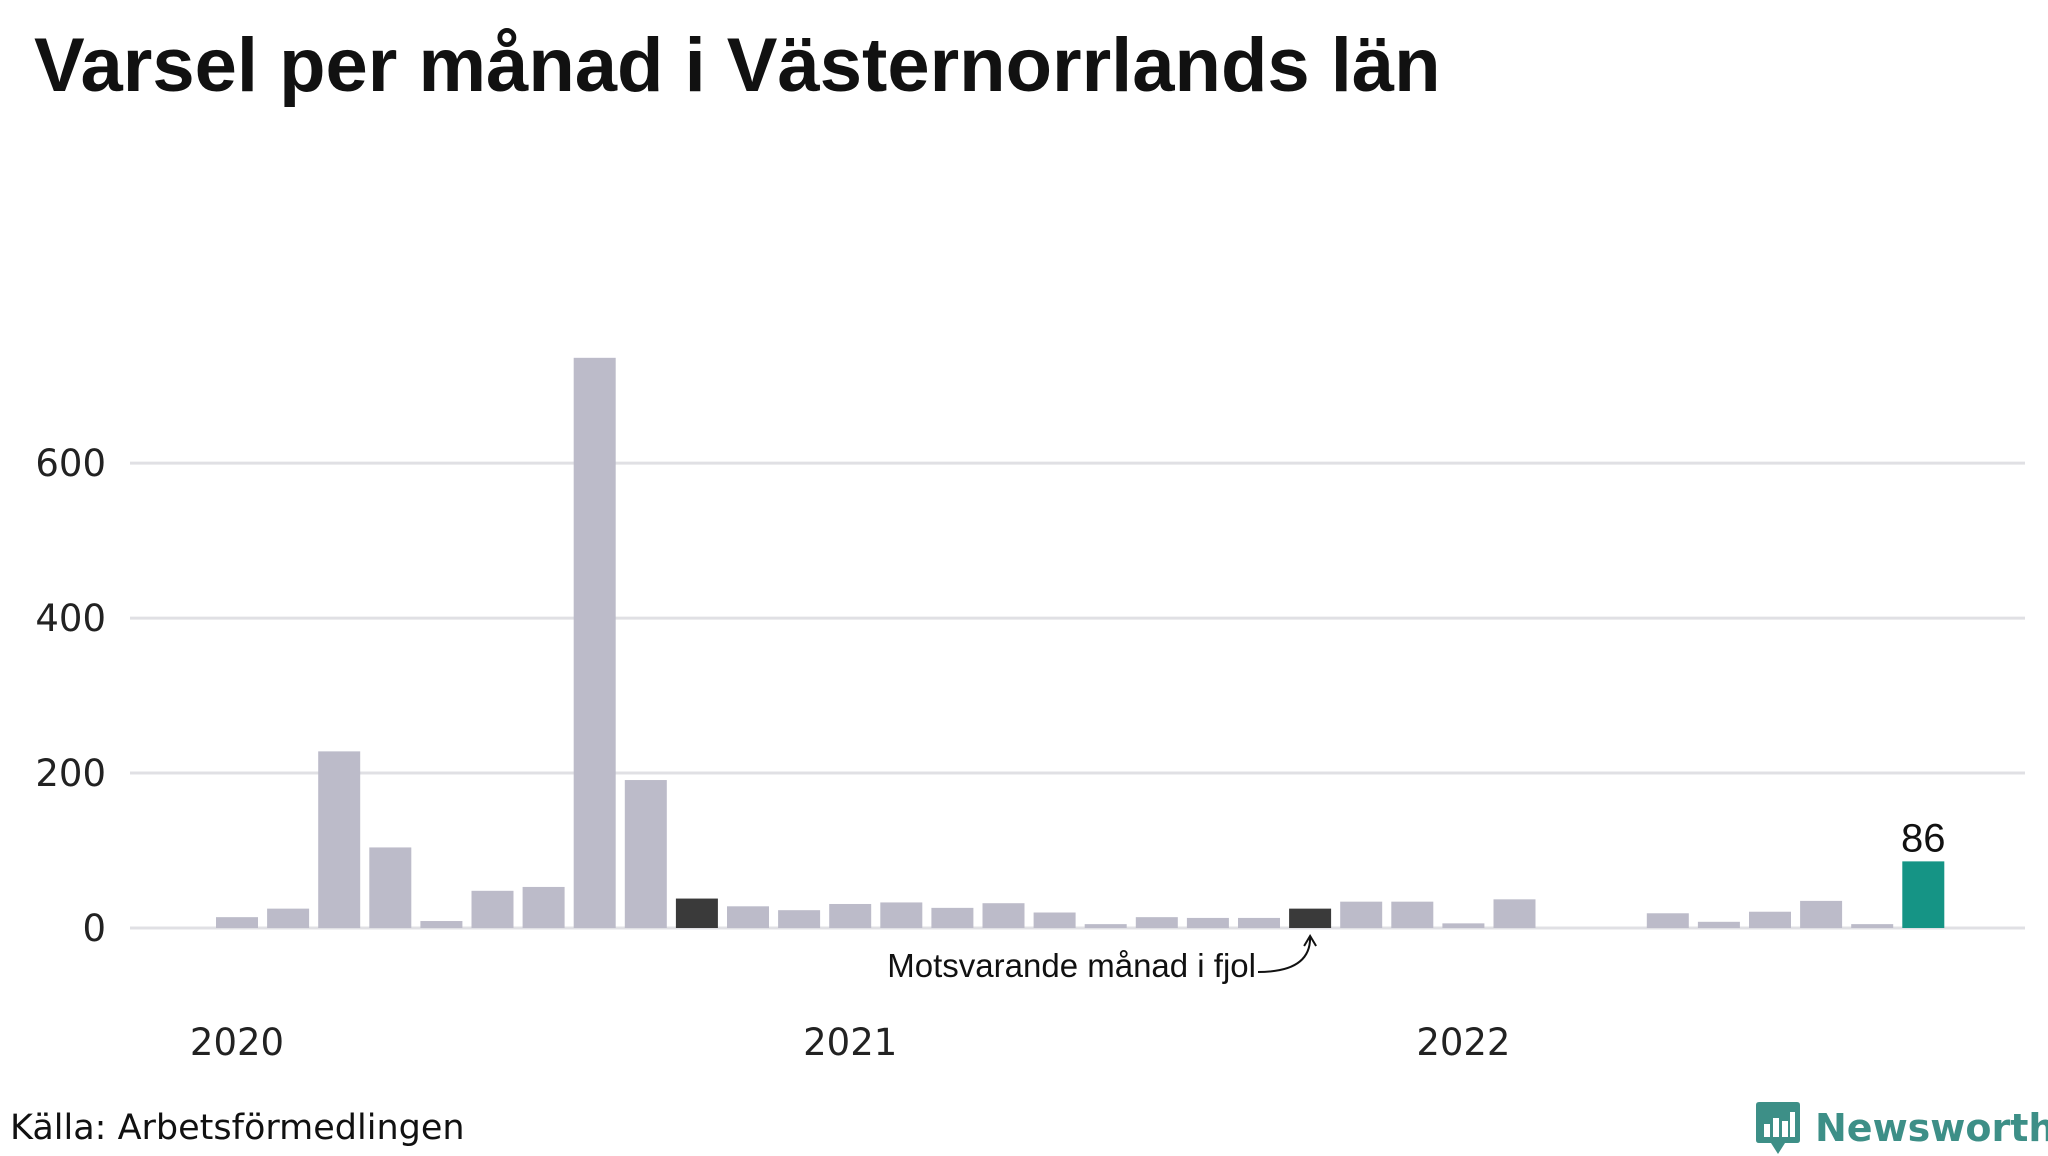 This screenshot has height=1156, width=2048. What do you see at coordinates (237, 1042) in the screenshot?
I see `x-tick-label-2020: 2020` at bounding box center [237, 1042].